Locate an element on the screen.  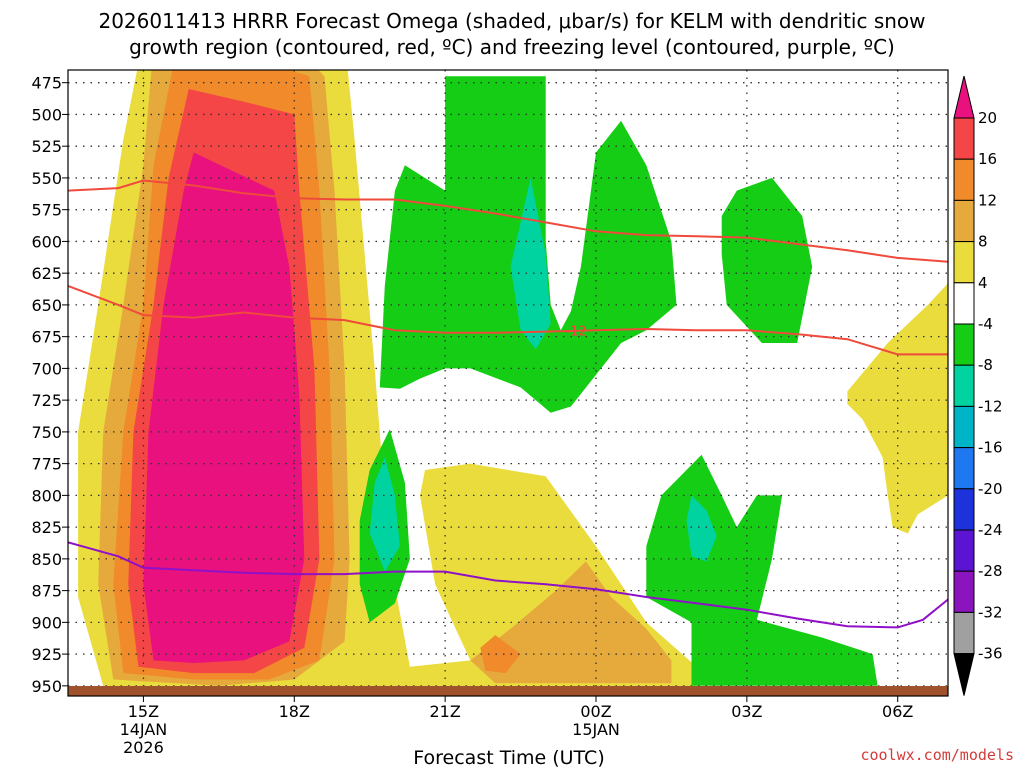
y-tick-label: 650 is located at coordinates (46, 305).